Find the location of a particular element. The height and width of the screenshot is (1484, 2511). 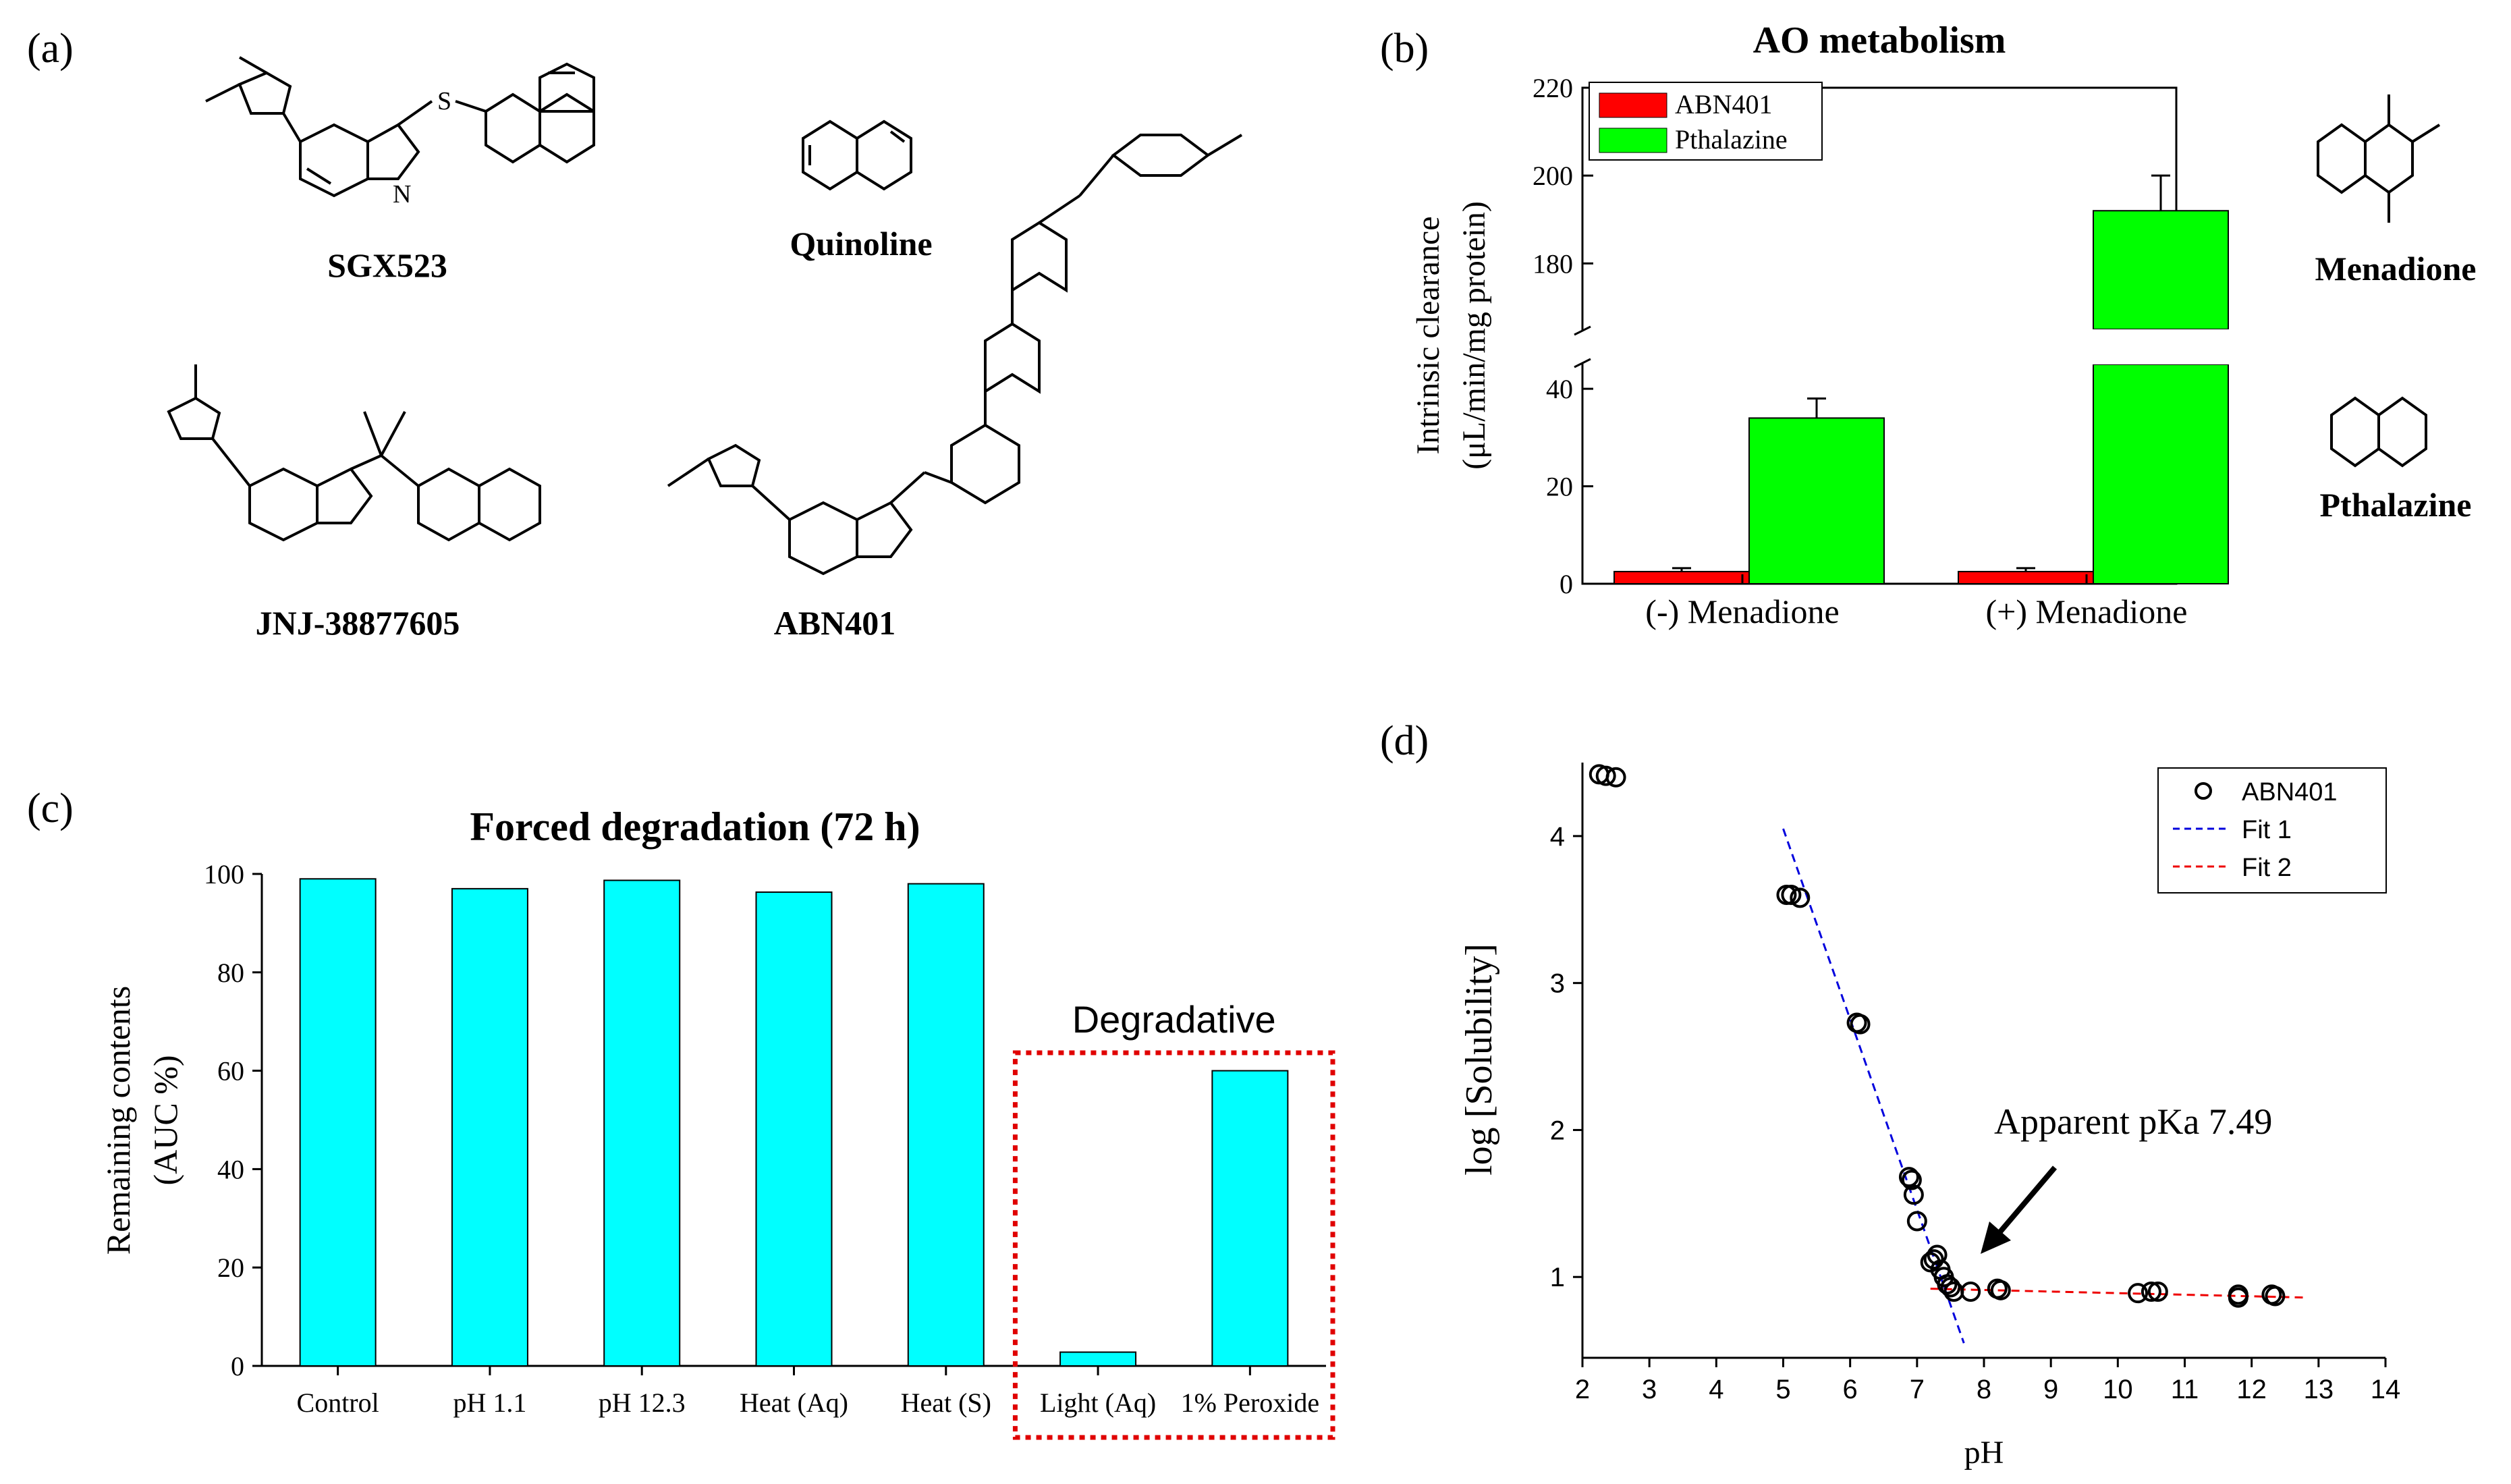

chart-b-ytick-label: 220 is located at coordinates (1553, 88).